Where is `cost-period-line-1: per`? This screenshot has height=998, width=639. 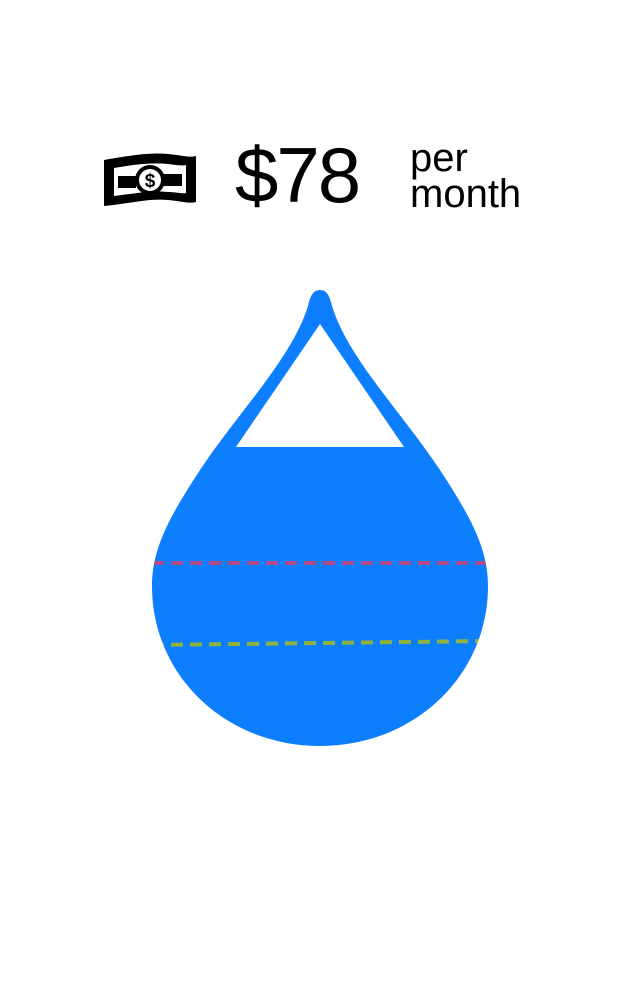 cost-period-line-1: per is located at coordinates (439, 158).